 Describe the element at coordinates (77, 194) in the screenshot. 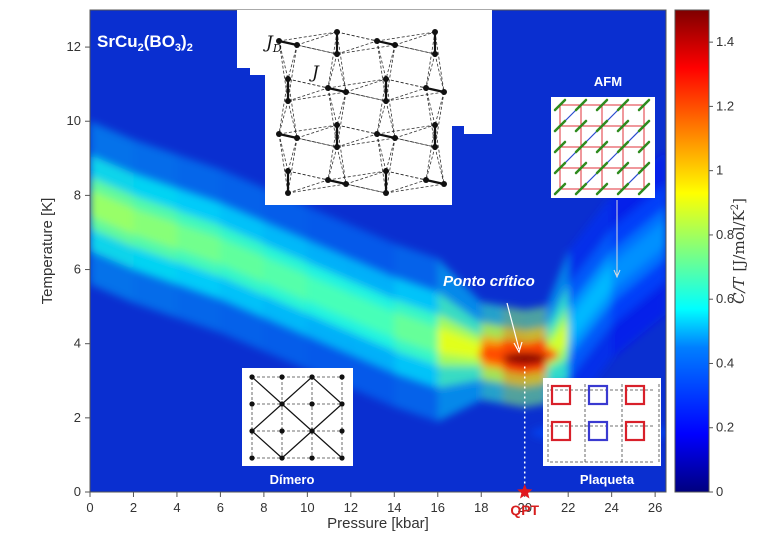

I see `y-tick-label: 8` at that location.